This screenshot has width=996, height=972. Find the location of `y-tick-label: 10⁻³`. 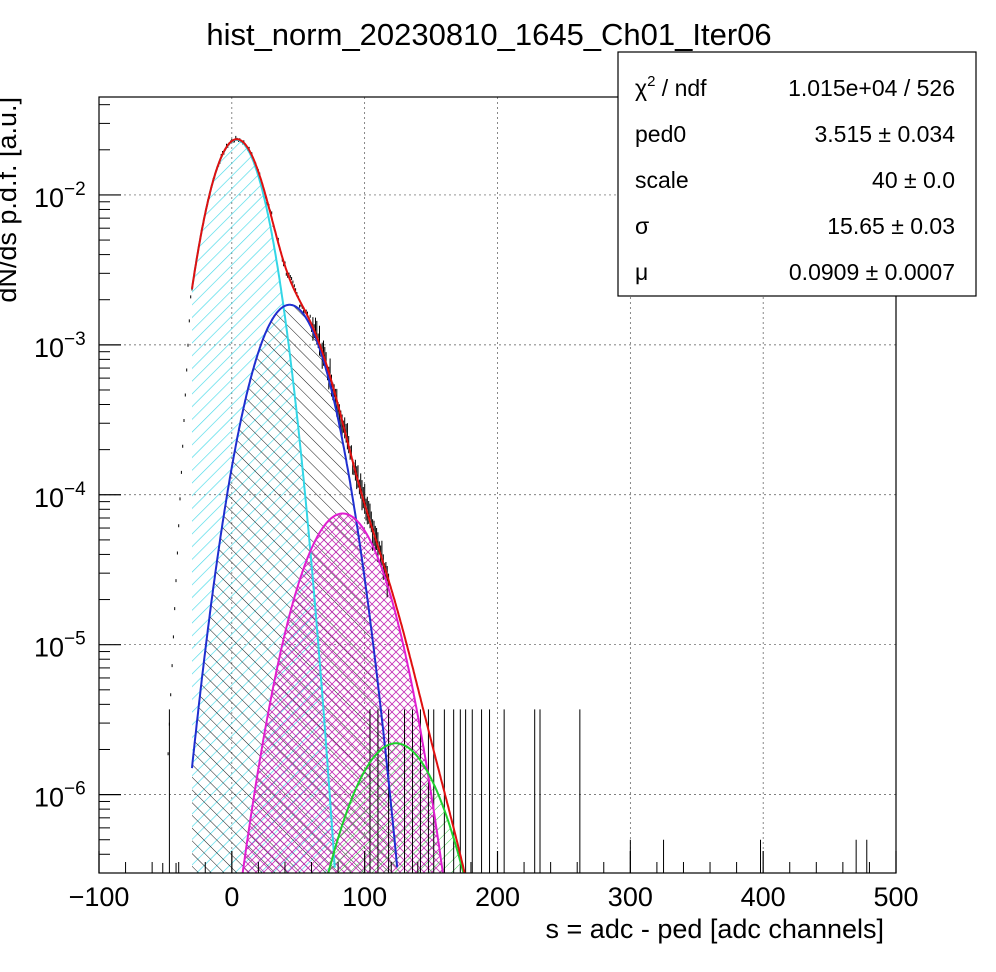

y-tick-label: 10⁻³ is located at coordinates (60, 346).